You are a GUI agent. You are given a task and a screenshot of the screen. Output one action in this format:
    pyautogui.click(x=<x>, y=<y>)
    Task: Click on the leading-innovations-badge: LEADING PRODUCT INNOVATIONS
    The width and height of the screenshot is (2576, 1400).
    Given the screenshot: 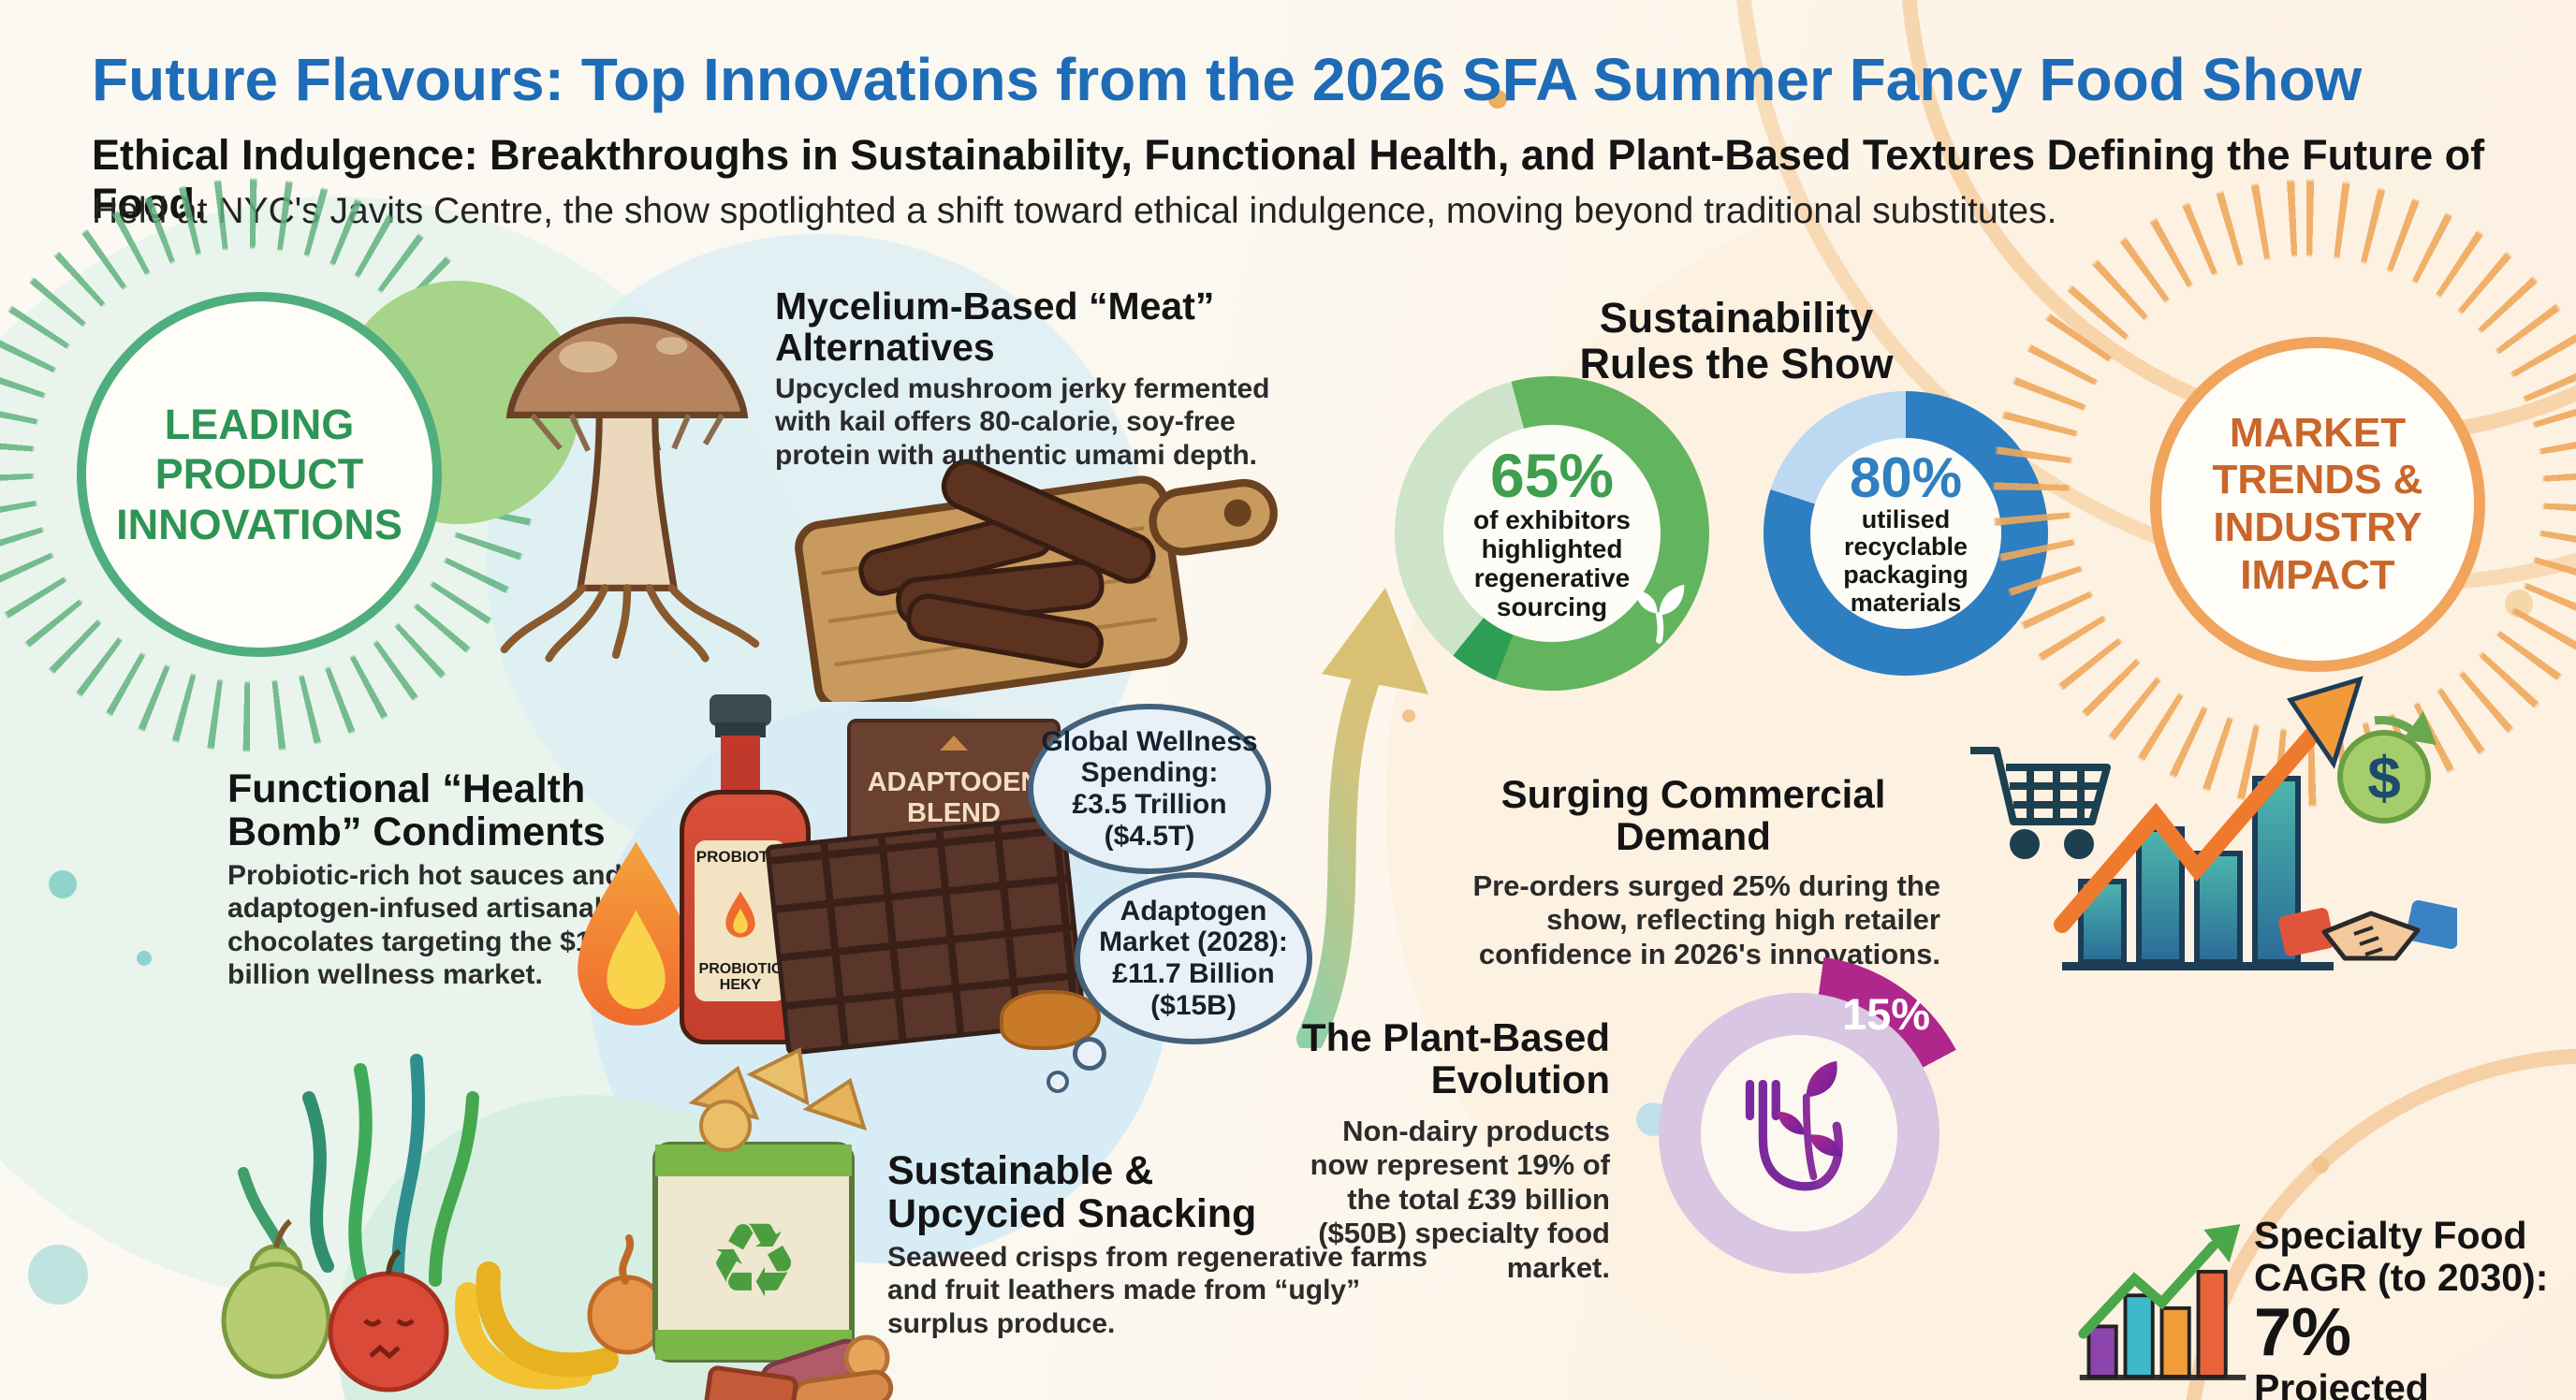 What is the action you would take?
    pyautogui.click(x=259, y=474)
    